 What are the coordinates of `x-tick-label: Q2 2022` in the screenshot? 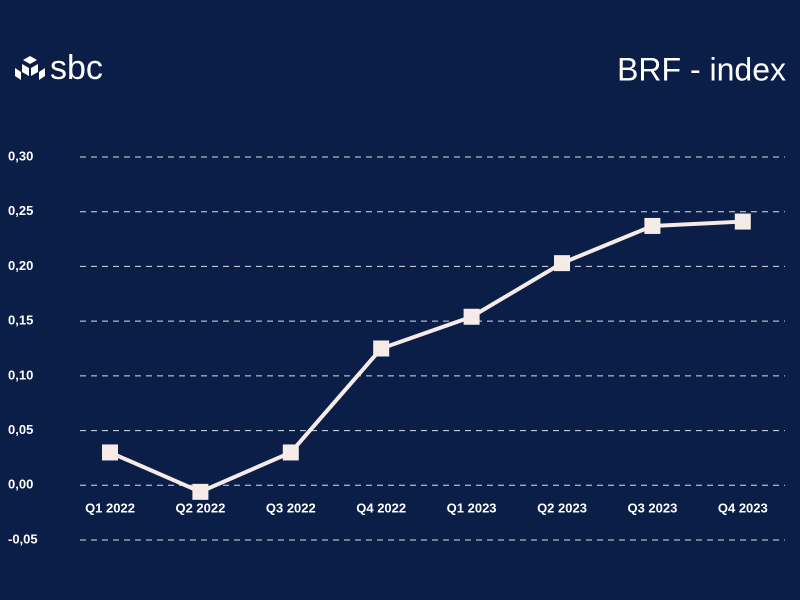 It's located at (200, 507).